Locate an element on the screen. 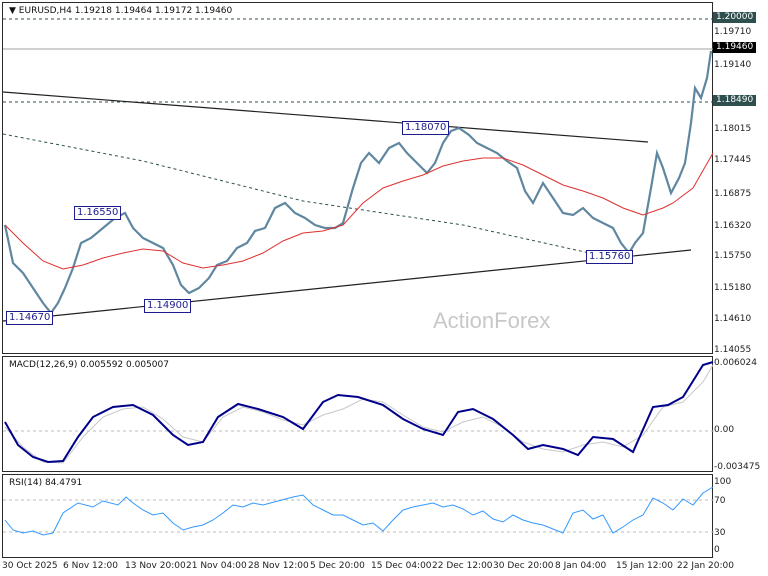 This screenshot has height=576, width=768. rsi-line is located at coordinates (359, 511).